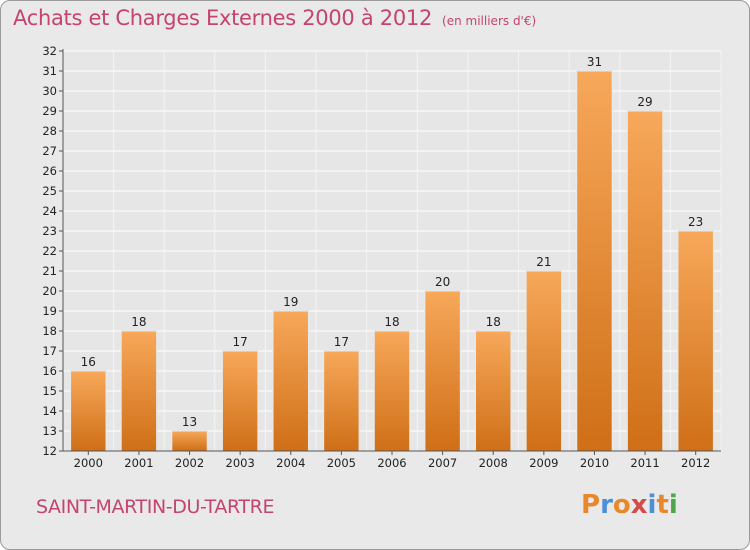  I want to click on bar-2007, so click(442, 371).